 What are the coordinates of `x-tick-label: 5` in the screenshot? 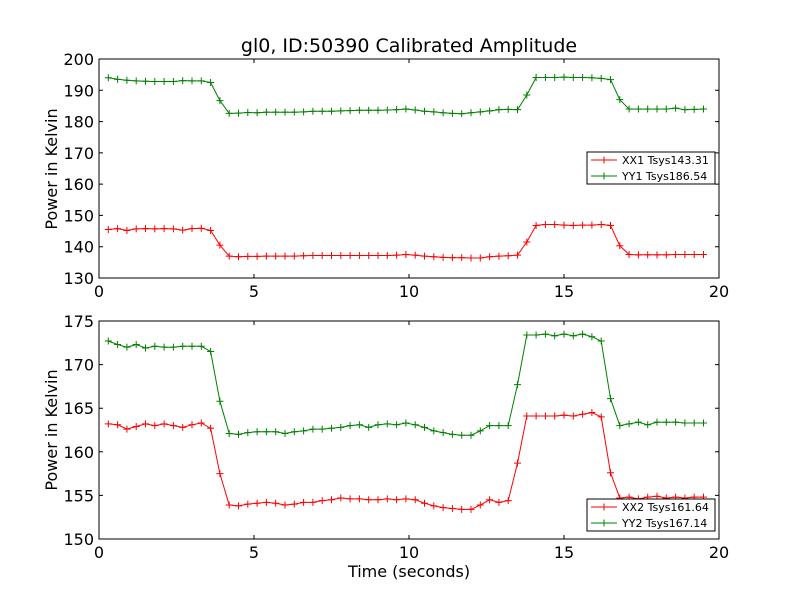 It's located at (254, 291).